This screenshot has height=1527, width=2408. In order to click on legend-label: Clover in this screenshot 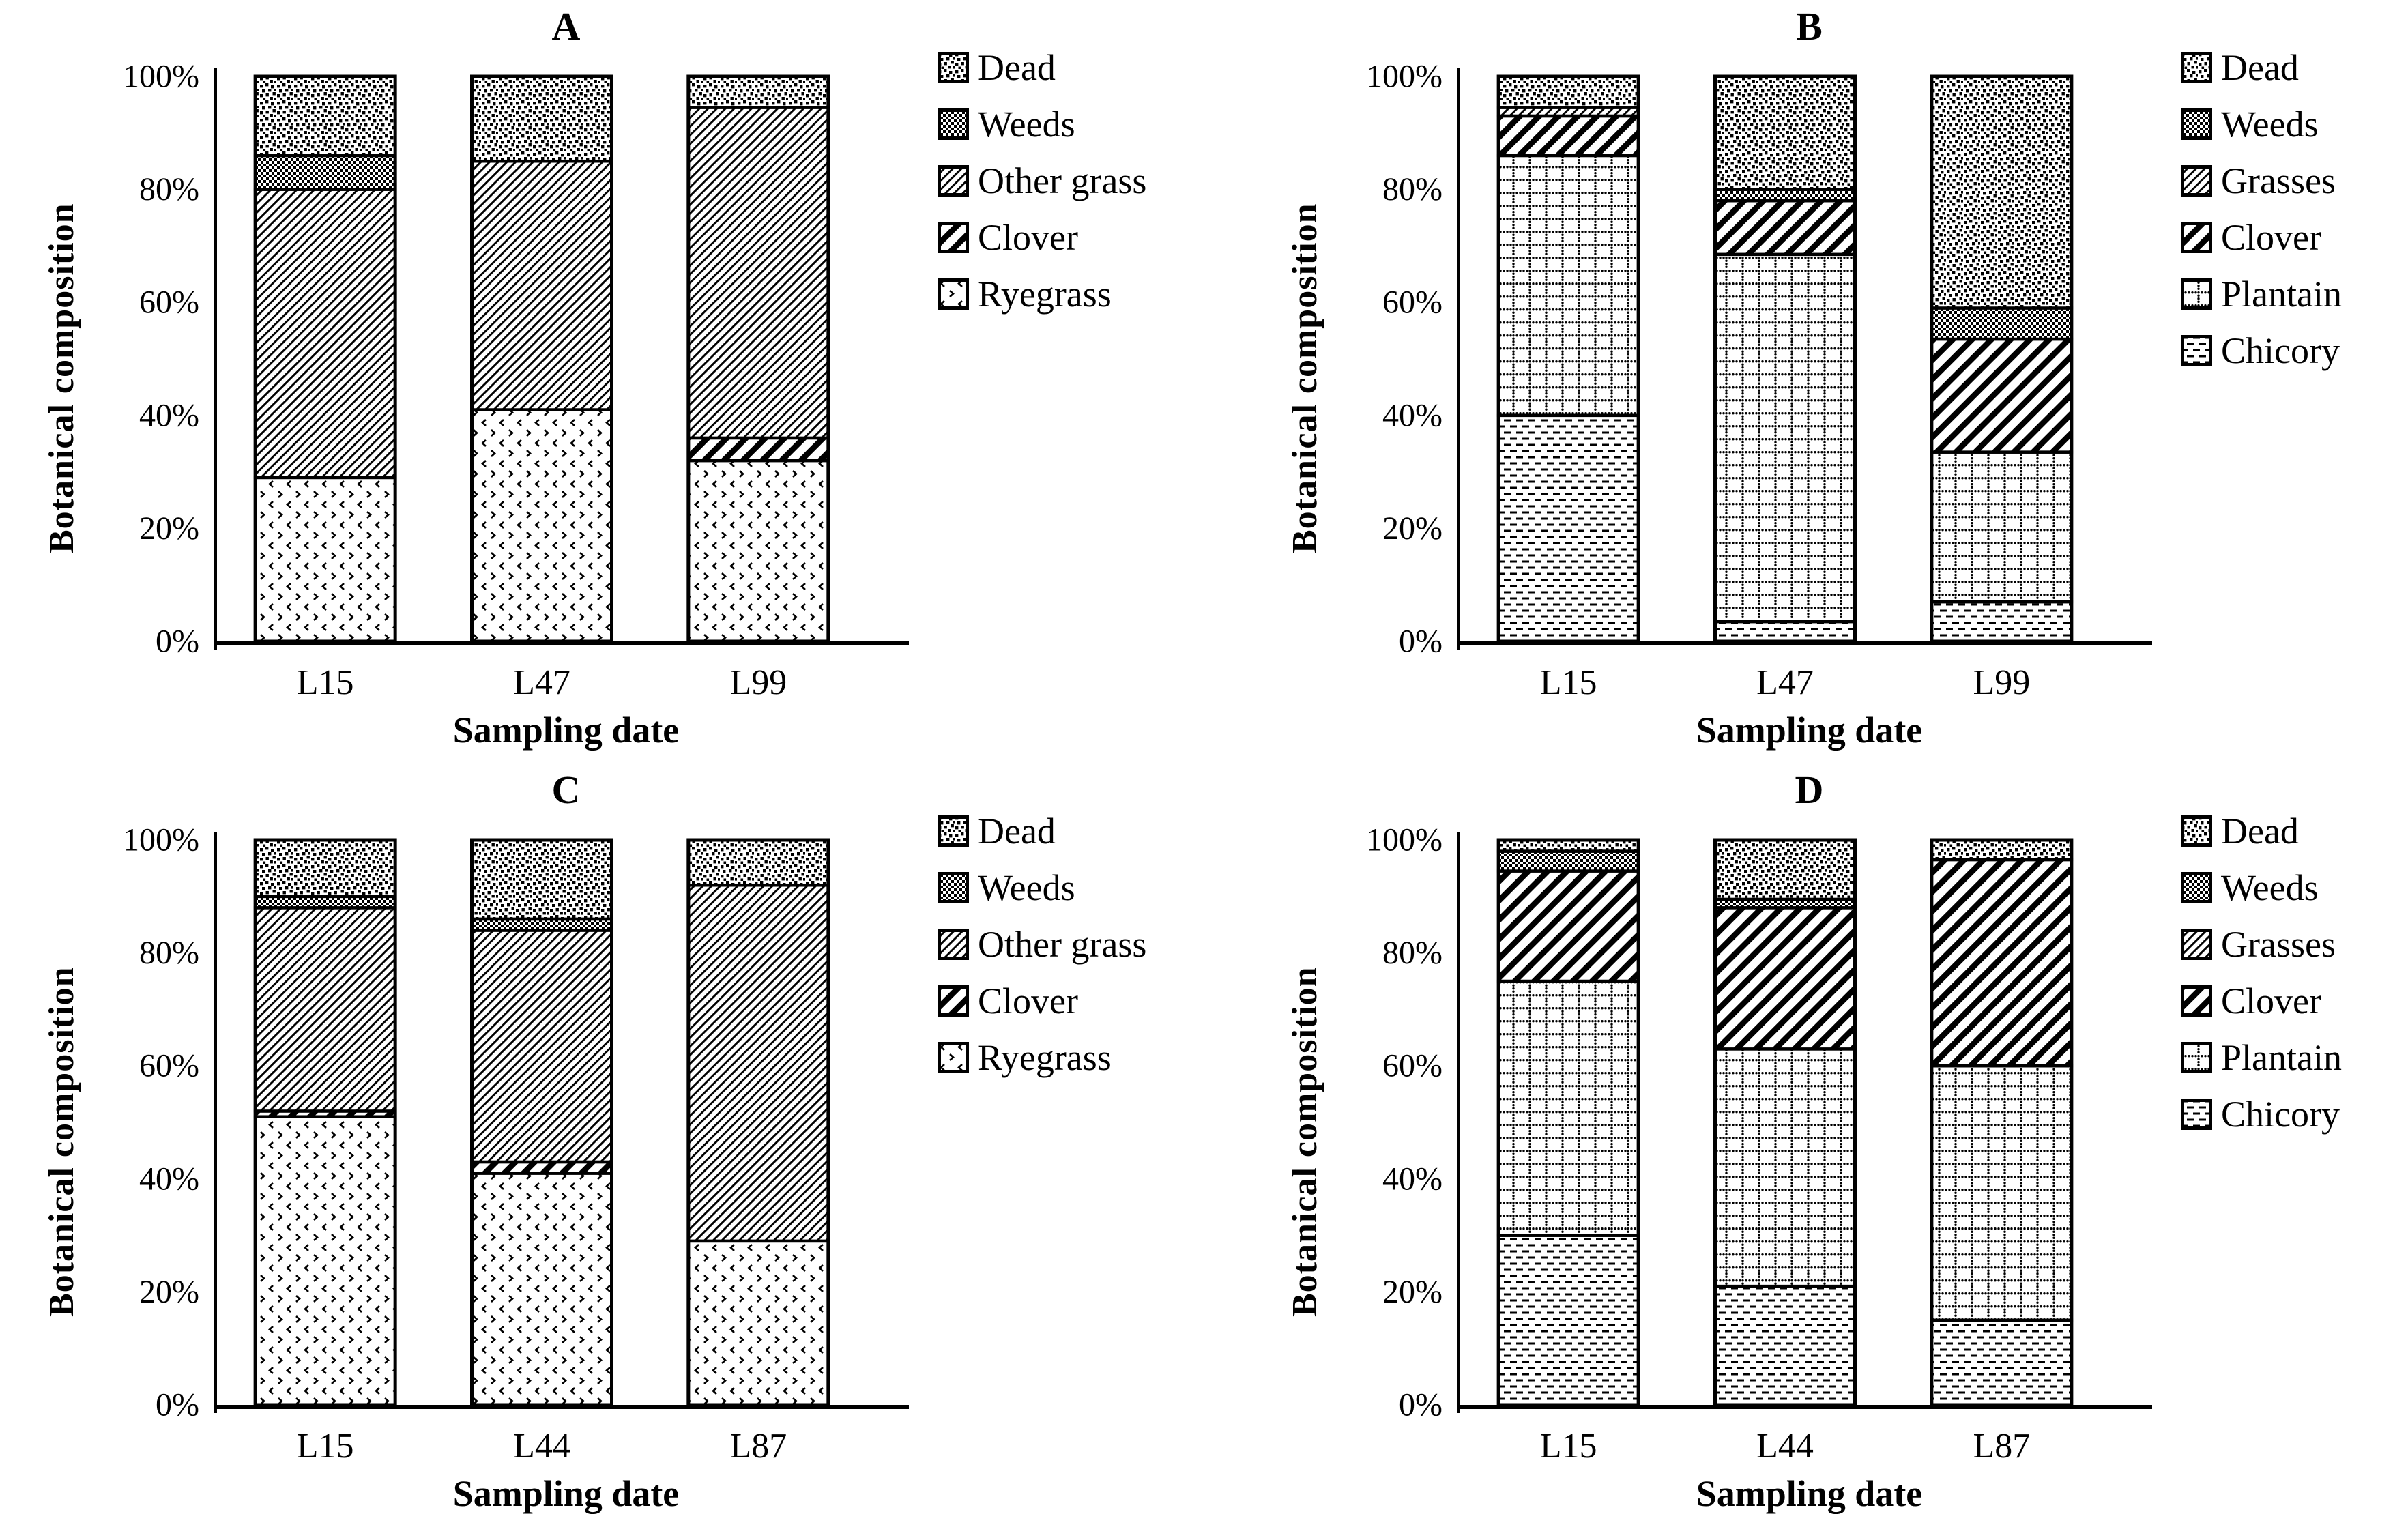, I will do `click(2271, 1000)`.